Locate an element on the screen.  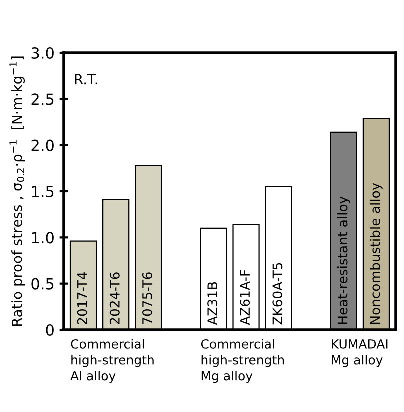
y-tick-label: 0.5 is located at coordinates (43, 284).